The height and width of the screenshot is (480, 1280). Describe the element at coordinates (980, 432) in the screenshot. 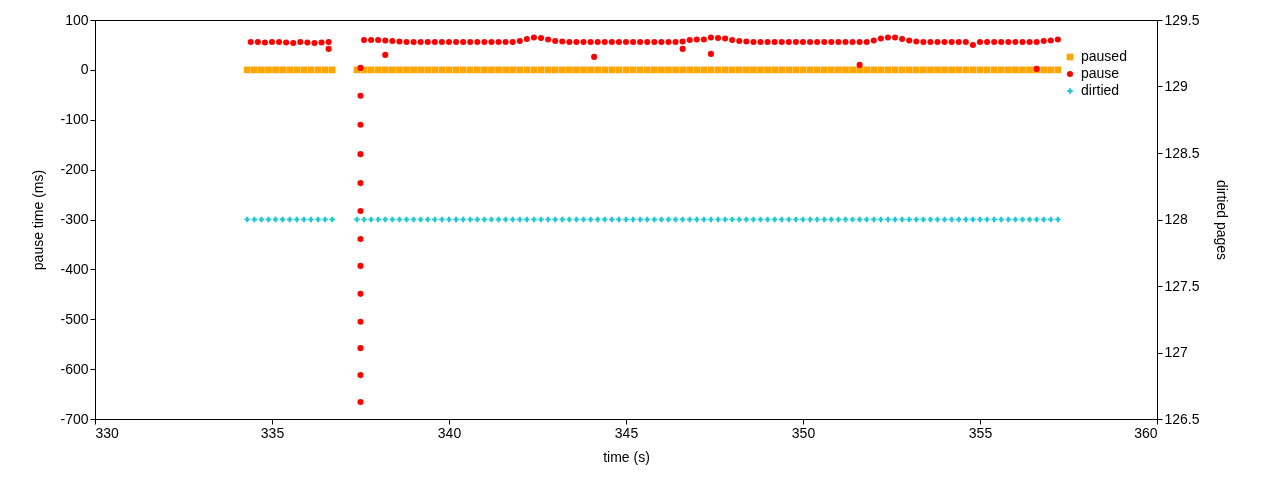

I see `x-tick-label: 355` at that location.